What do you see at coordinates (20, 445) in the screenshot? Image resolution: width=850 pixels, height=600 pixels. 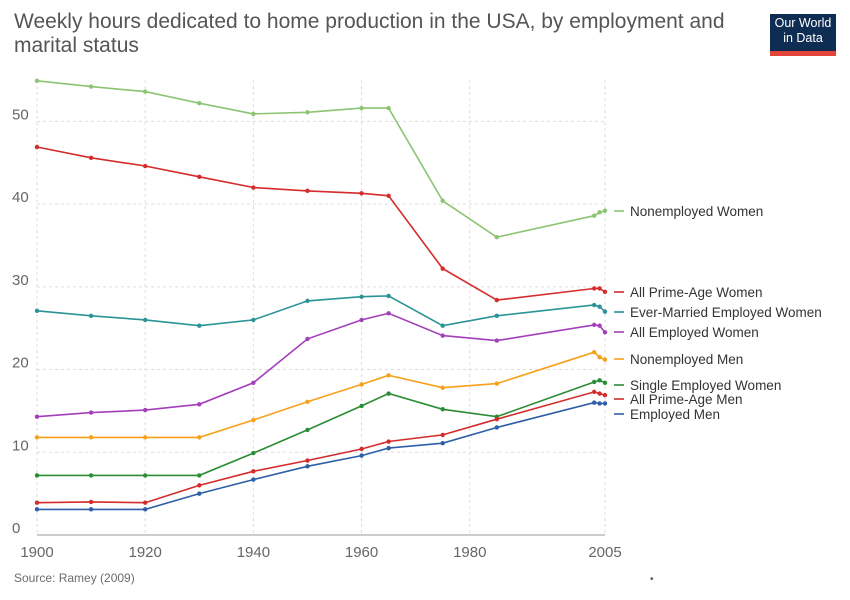 I see `y-tick-label: 10` at bounding box center [20, 445].